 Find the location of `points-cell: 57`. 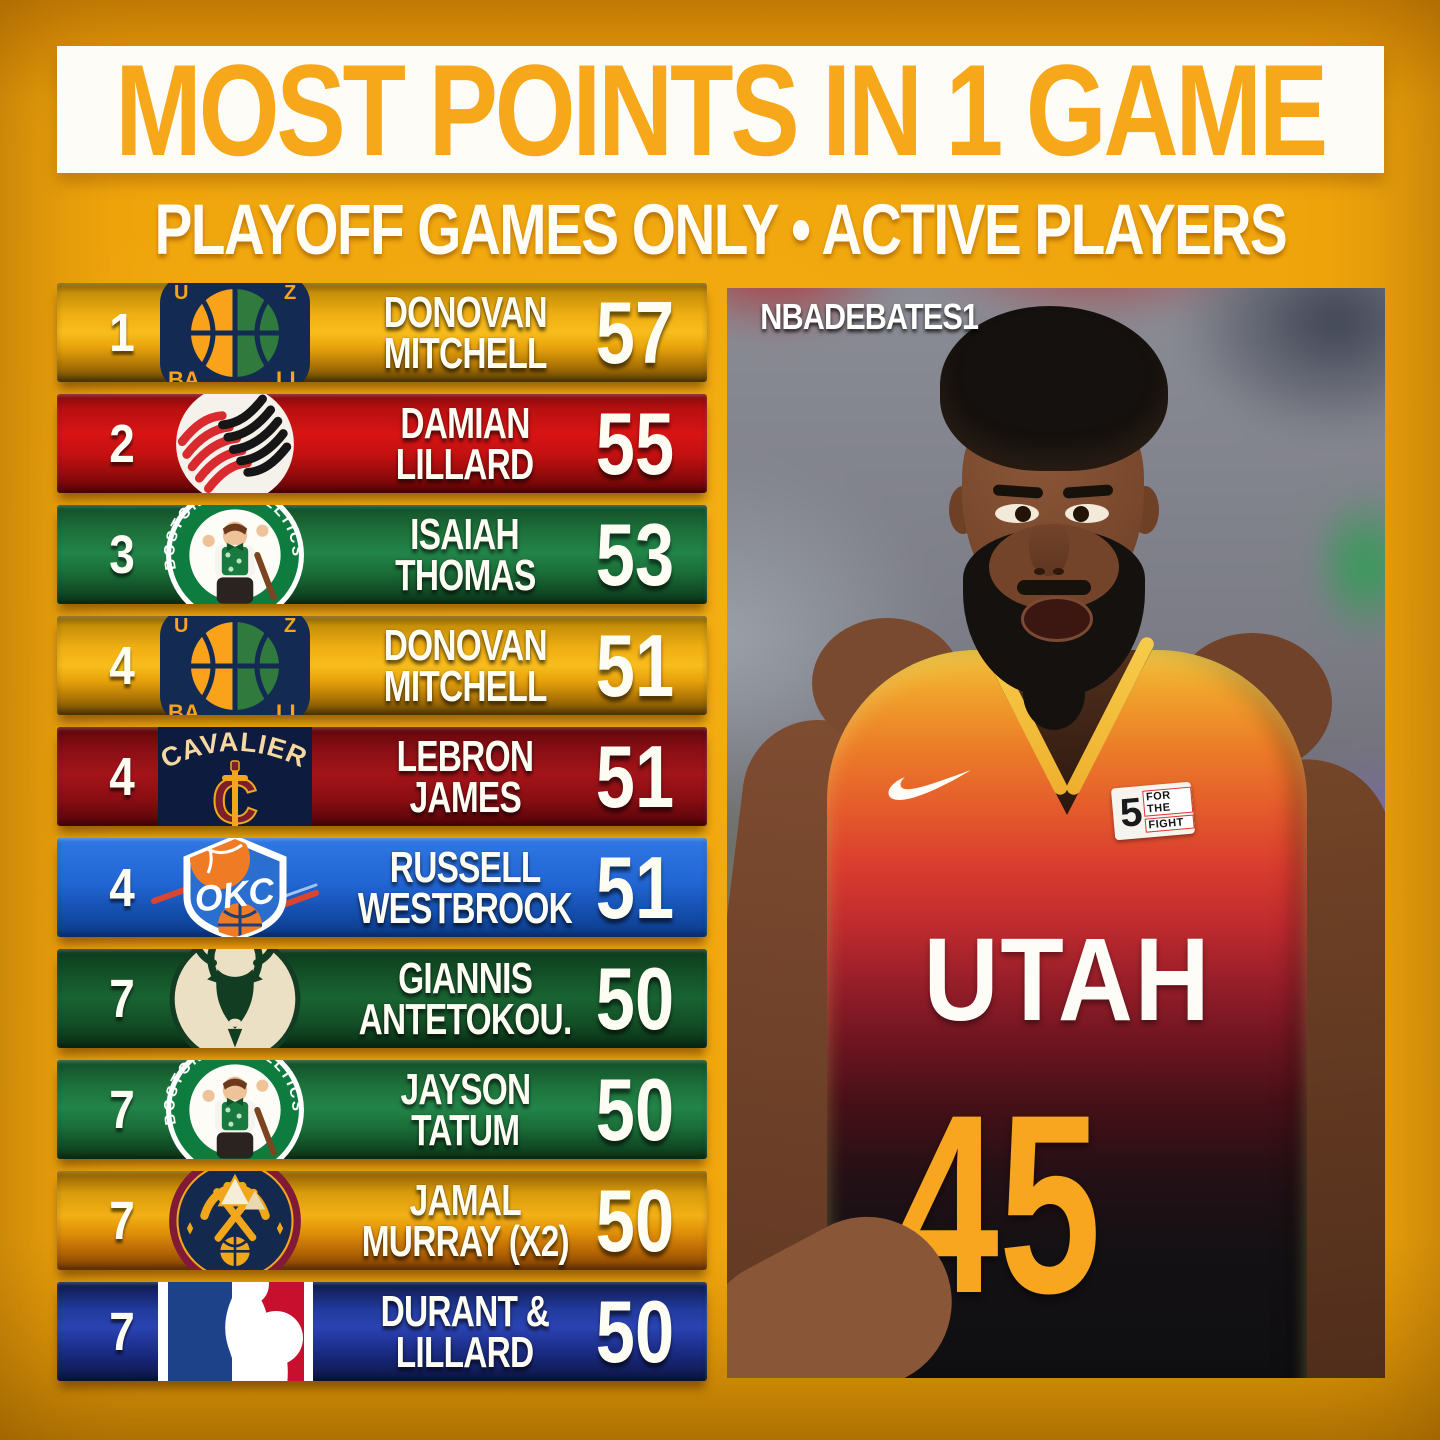

points-cell: 57 is located at coordinates (635, 332).